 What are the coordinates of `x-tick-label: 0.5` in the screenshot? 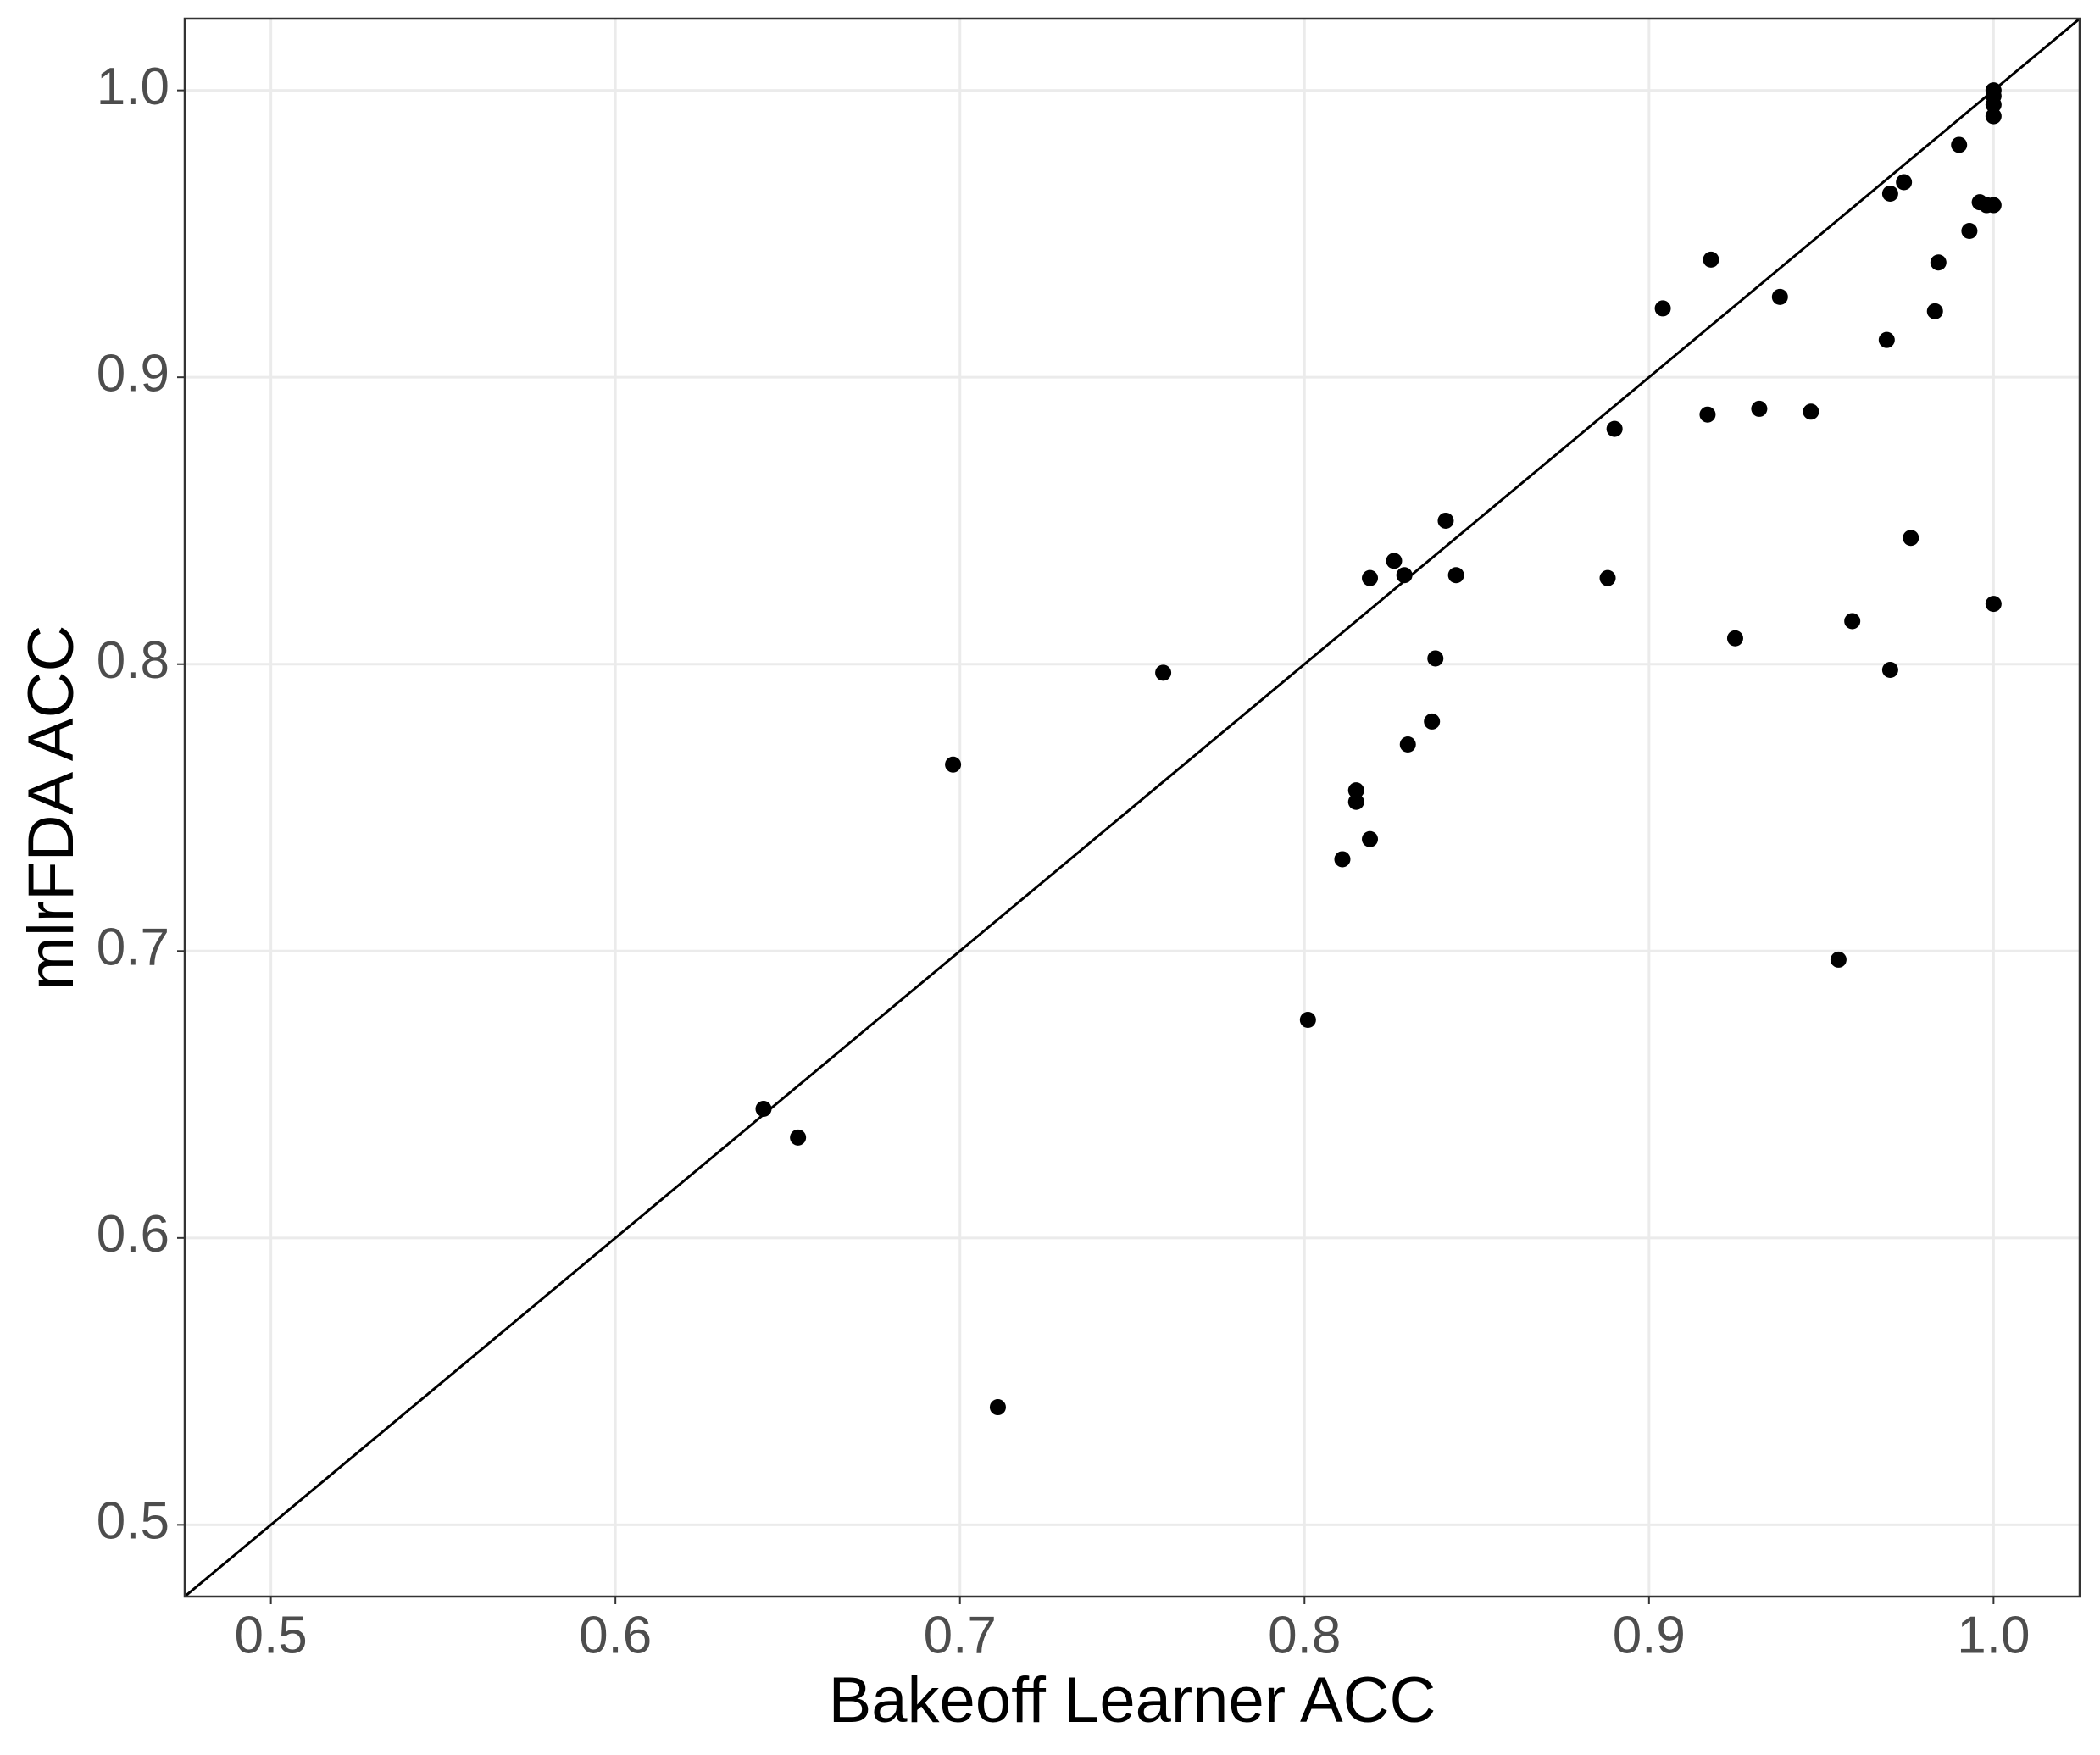 It's located at (271, 1635).